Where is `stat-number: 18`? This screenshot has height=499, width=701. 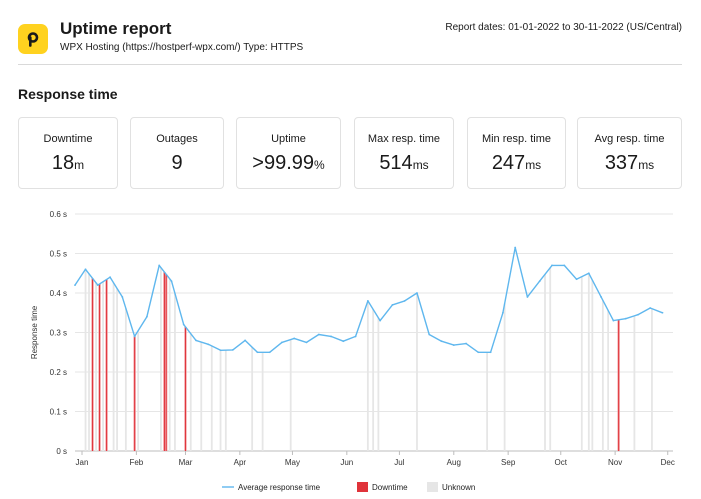 stat-number: 18 is located at coordinates (63, 163).